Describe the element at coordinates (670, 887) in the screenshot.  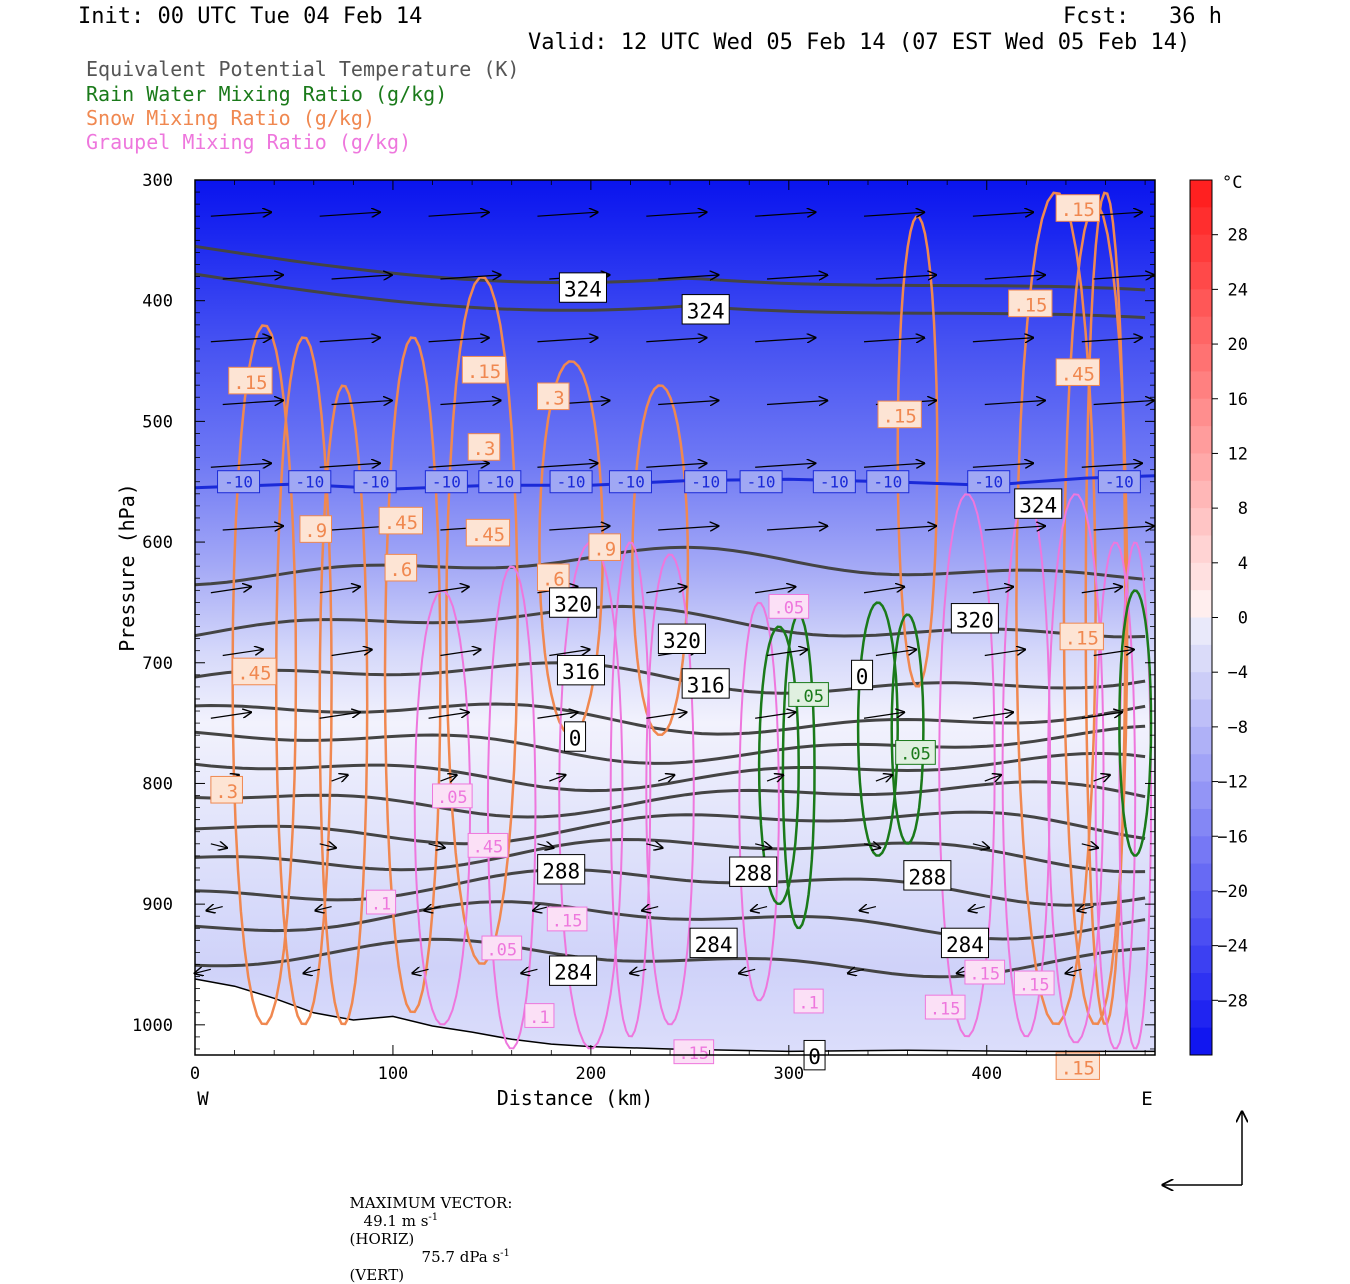
I see `theta-e-contour` at that location.